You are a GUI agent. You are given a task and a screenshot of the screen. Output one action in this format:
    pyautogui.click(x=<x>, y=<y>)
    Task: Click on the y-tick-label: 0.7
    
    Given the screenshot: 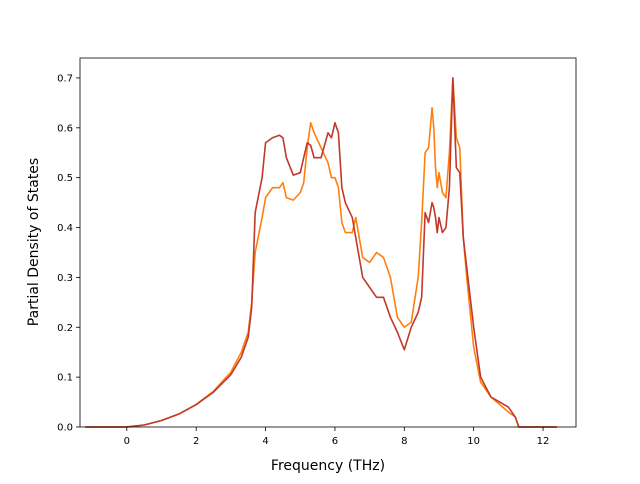 What is the action you would take?
    pyautogui.click(x=65, y=78)
    